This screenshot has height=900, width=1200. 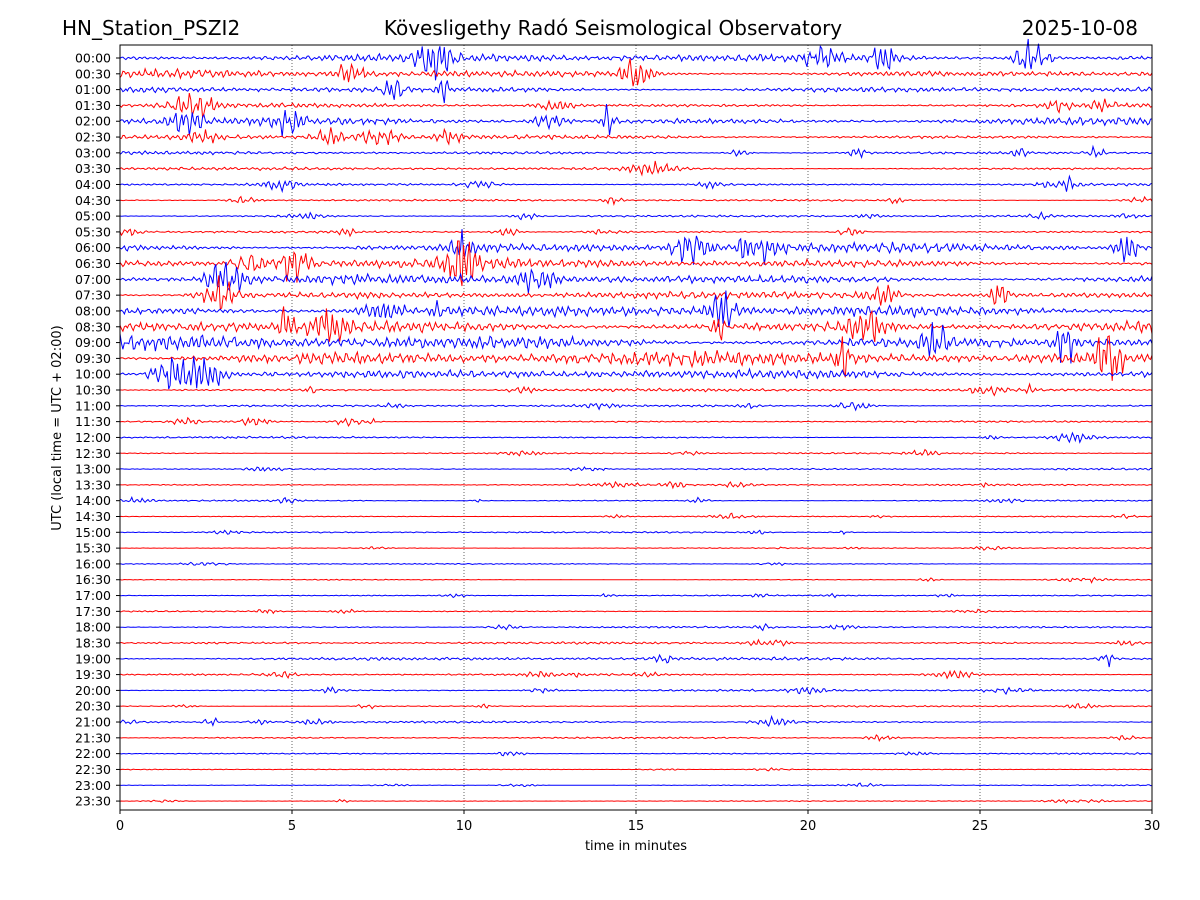 What do you see at coordinates (93, 390) in the screenshot?
I see `y-tick-label: 10:30` at bounding box center [93, 390].